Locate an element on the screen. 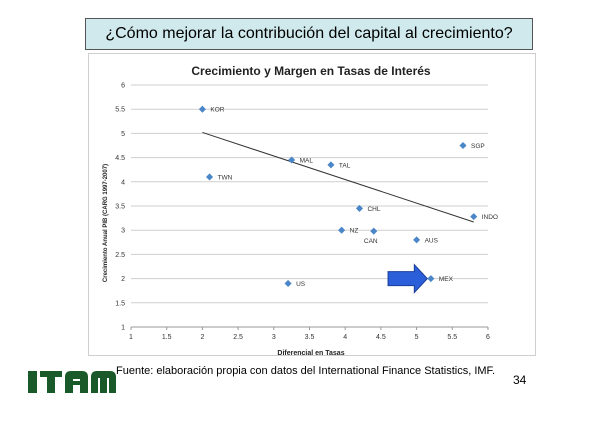 The width and height of the screenshot is (600, 424). y-tick-label: 3.5 is located at coordinates (120, 207).